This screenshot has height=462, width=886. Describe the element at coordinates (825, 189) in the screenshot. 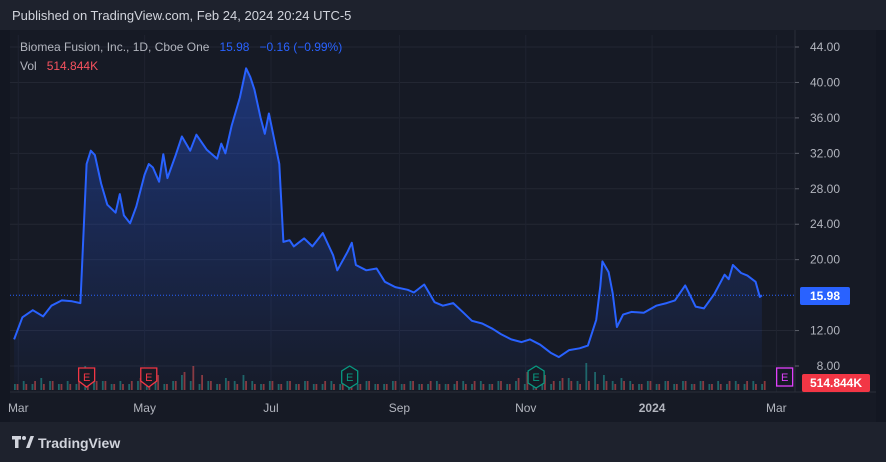

I see `y-tick-label: 28.00` at that location.